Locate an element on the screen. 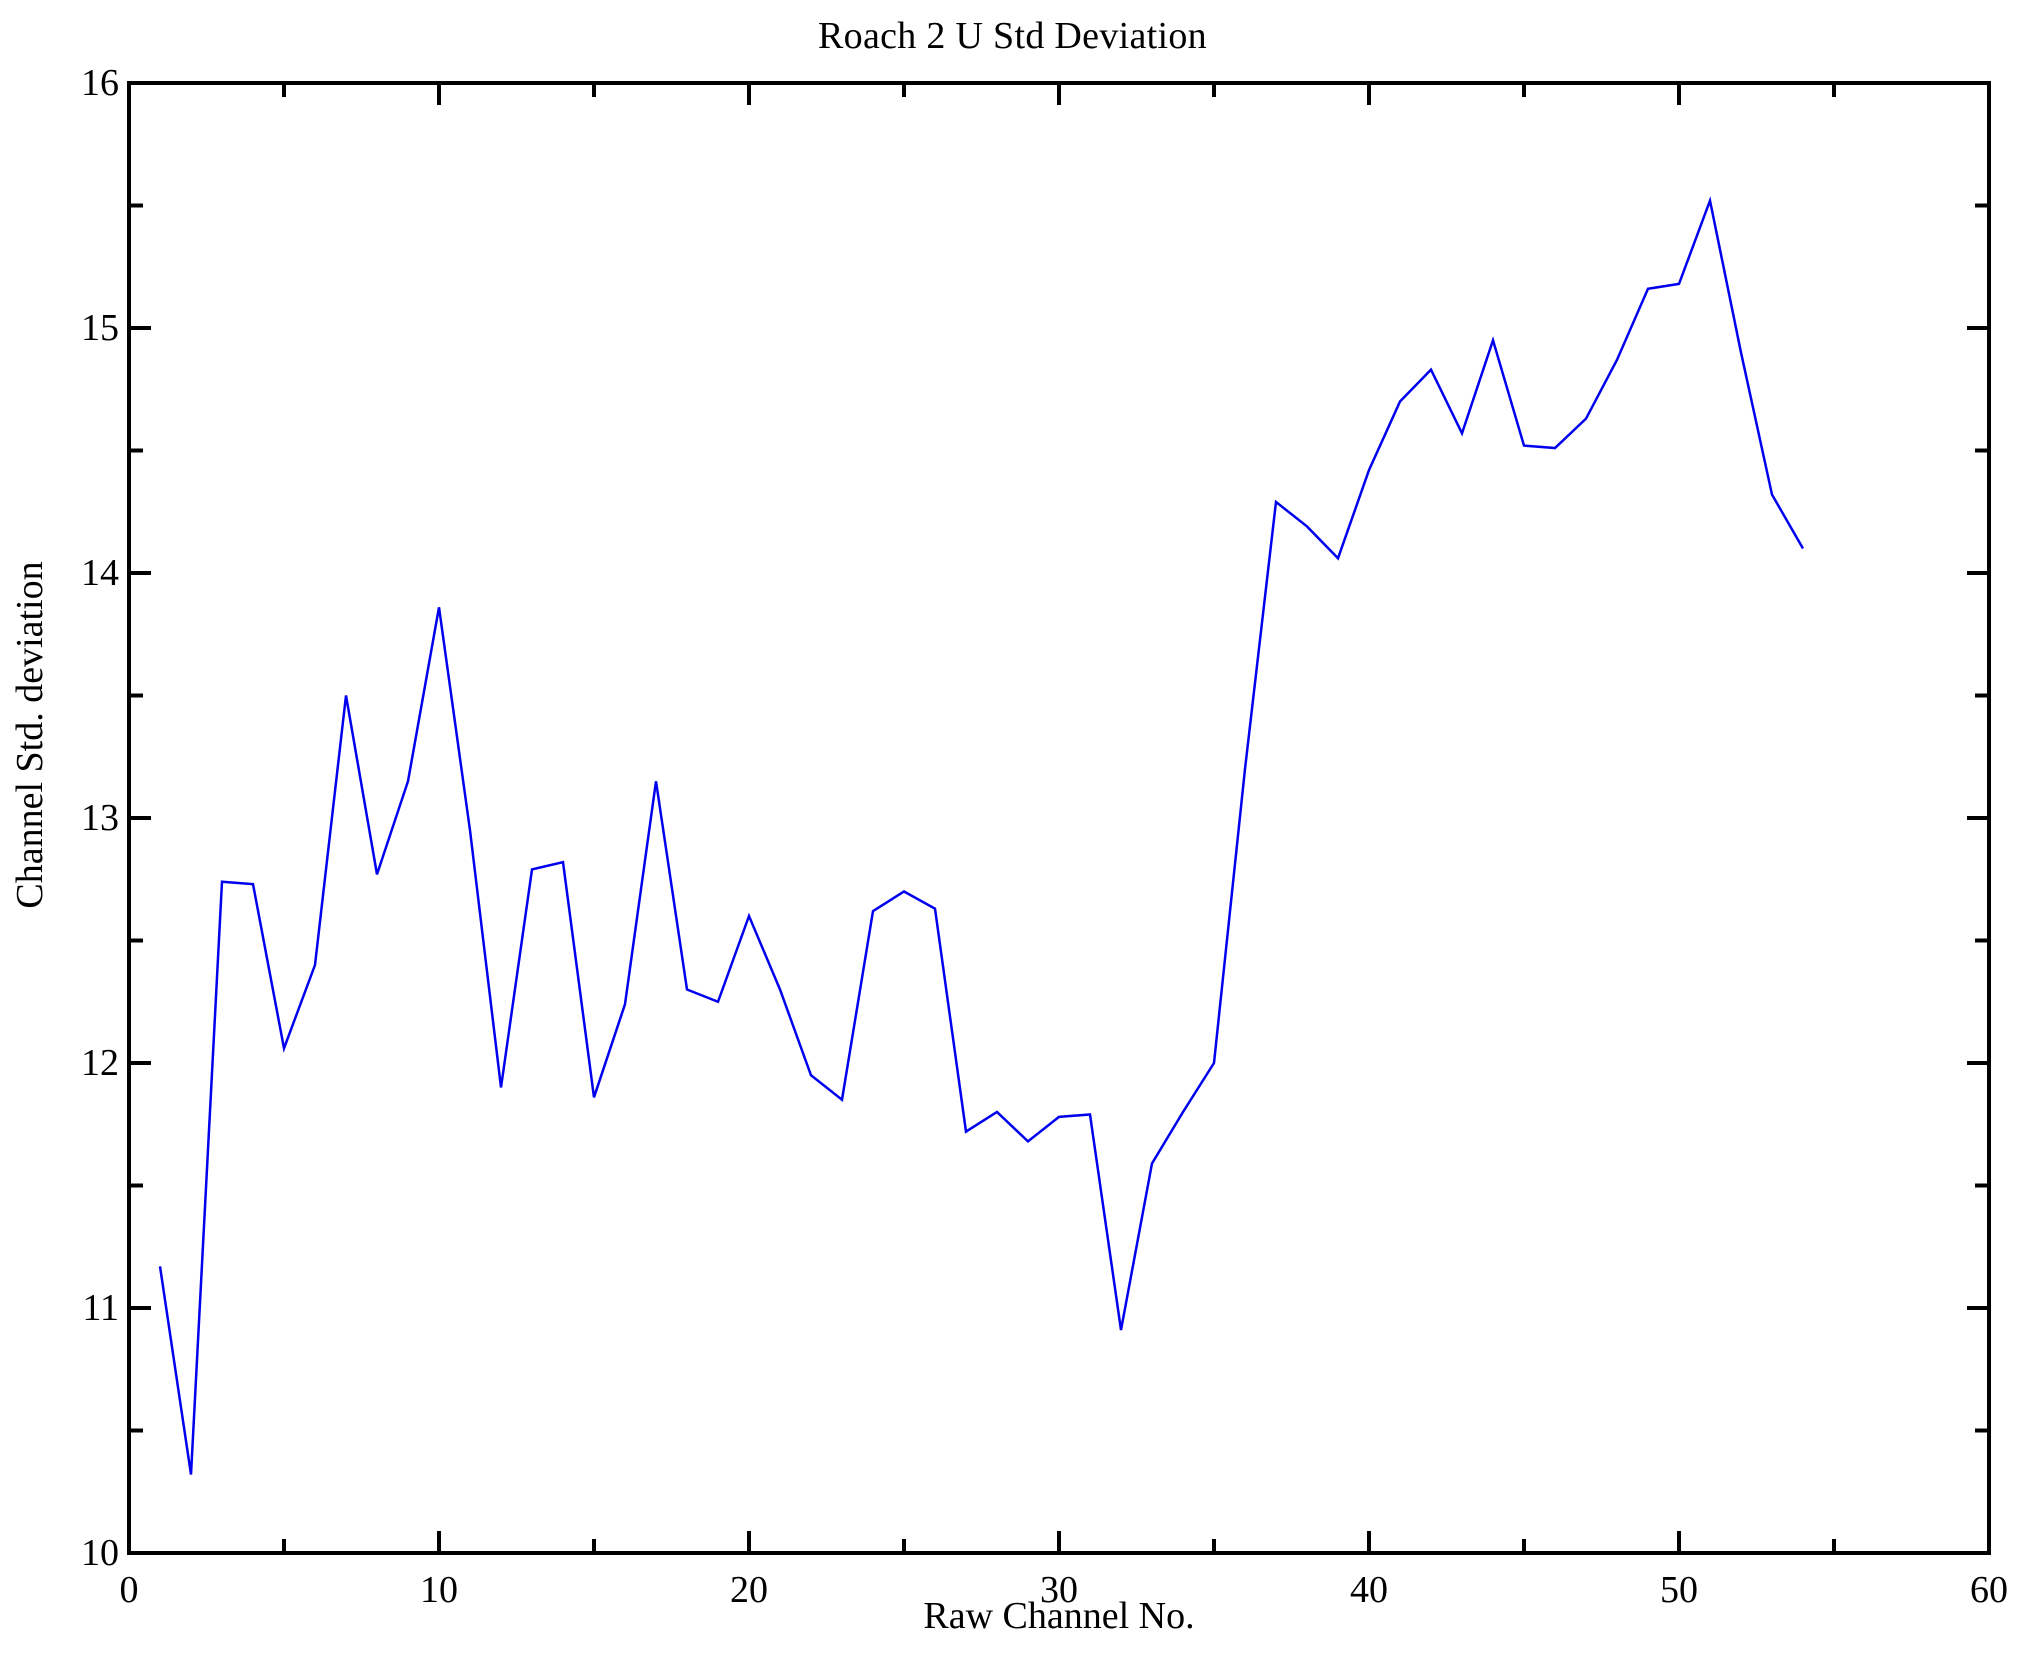  x-tick-label: 0 is located at coordinates (129, 1590).